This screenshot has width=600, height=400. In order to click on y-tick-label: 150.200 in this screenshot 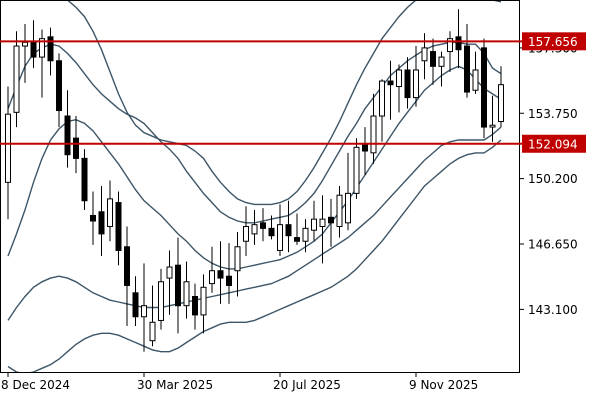, I will do `click(553, 179)`.